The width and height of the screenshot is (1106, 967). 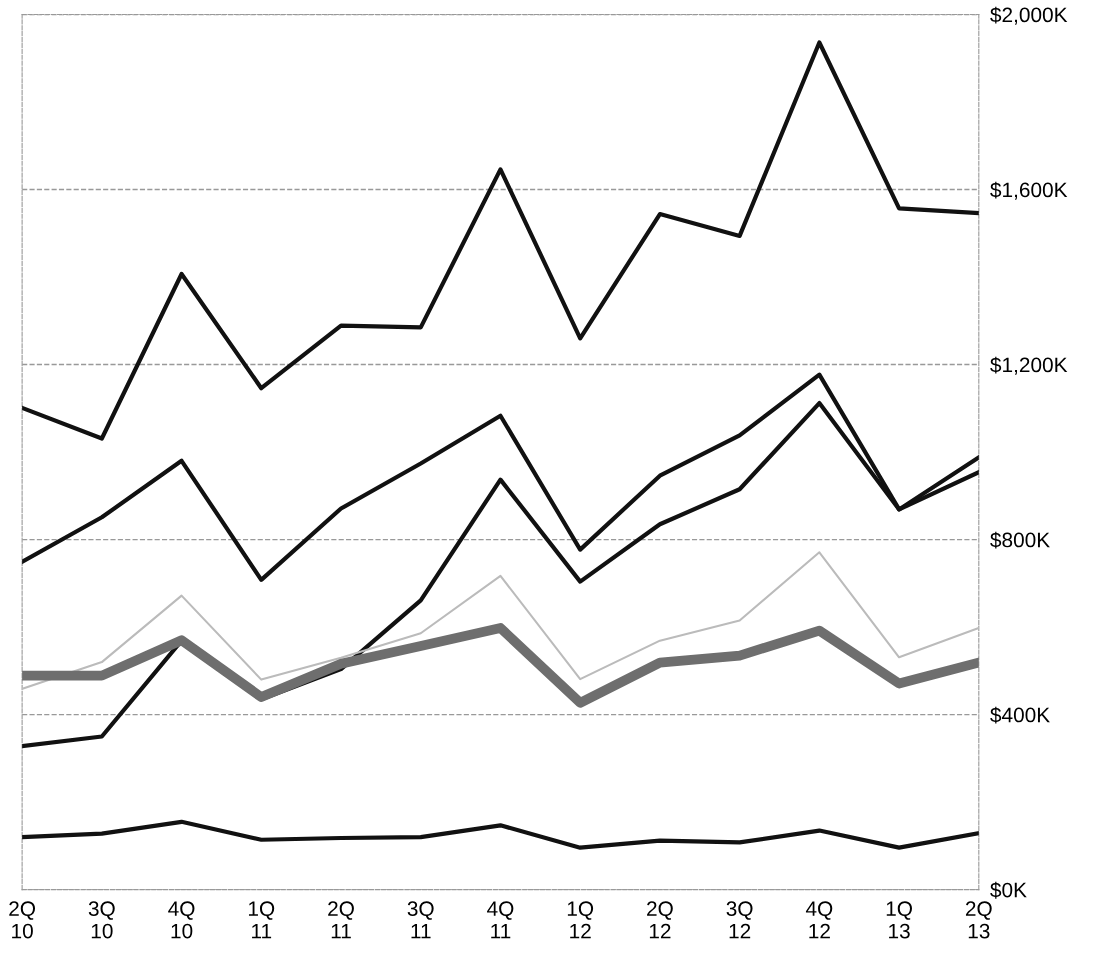 What do you see at coordinates (22, 920) in the screenshot?
I see `x-tick-label: 2Q 10` at bounding box center [22, 920].